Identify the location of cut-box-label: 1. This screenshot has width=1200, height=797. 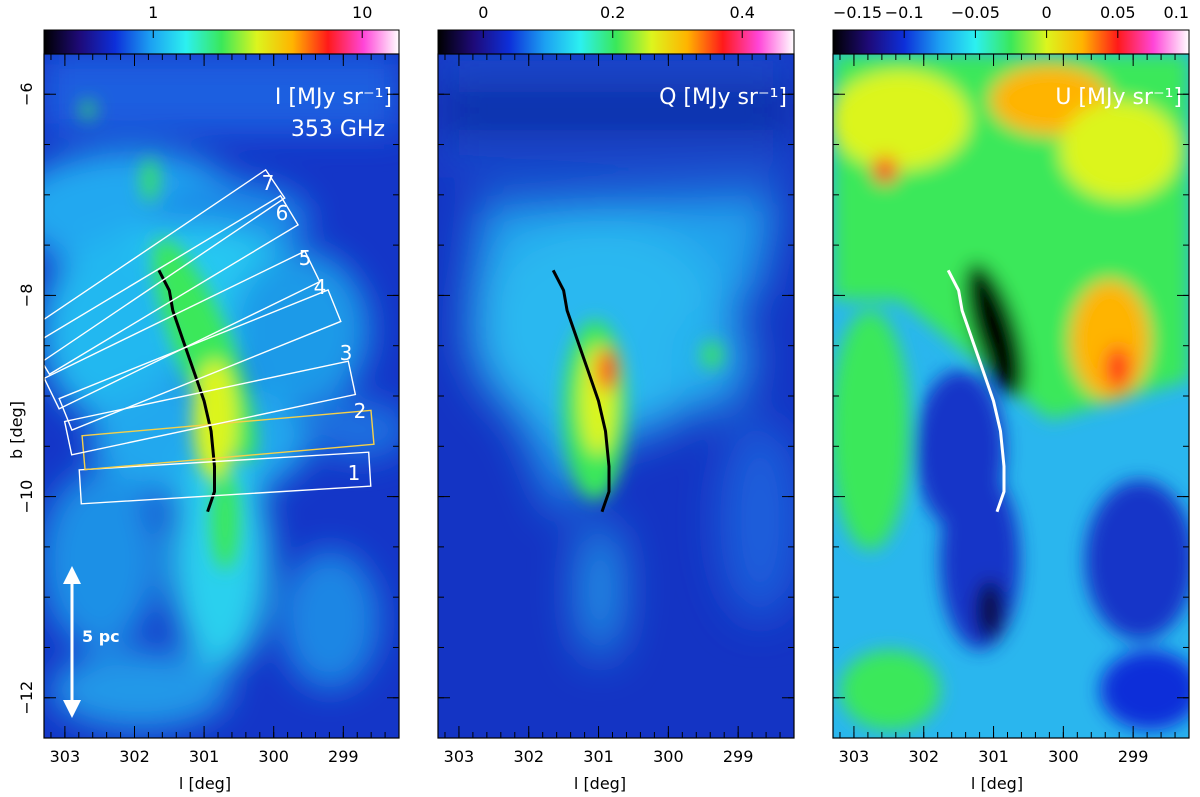
(354, 473).